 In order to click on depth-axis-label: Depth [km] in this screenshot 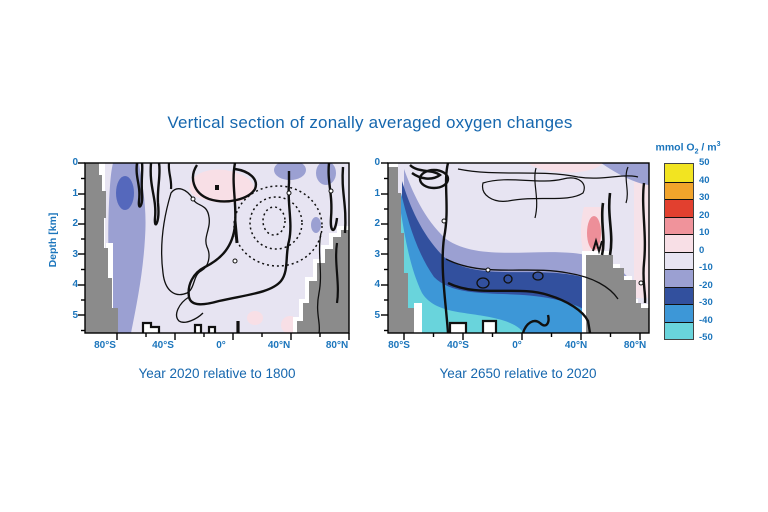, I will do `click(53, 240)`.